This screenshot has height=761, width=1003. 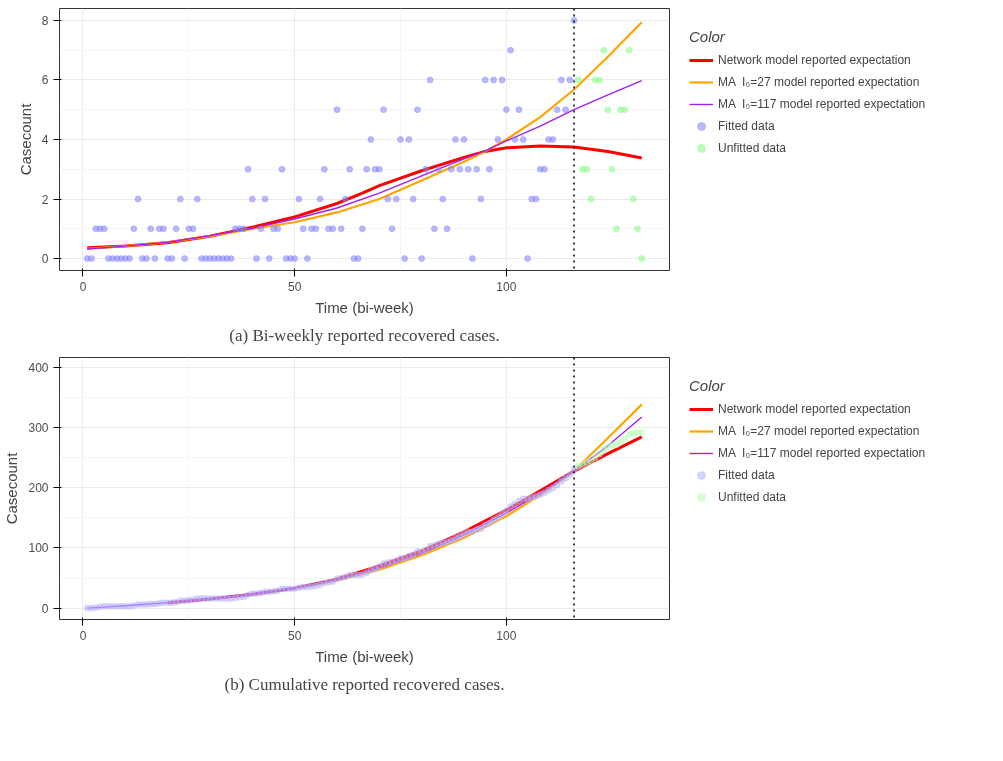 I want to click on text: (b) Cumulative reported recovered cases., so click(x=364, y=684).